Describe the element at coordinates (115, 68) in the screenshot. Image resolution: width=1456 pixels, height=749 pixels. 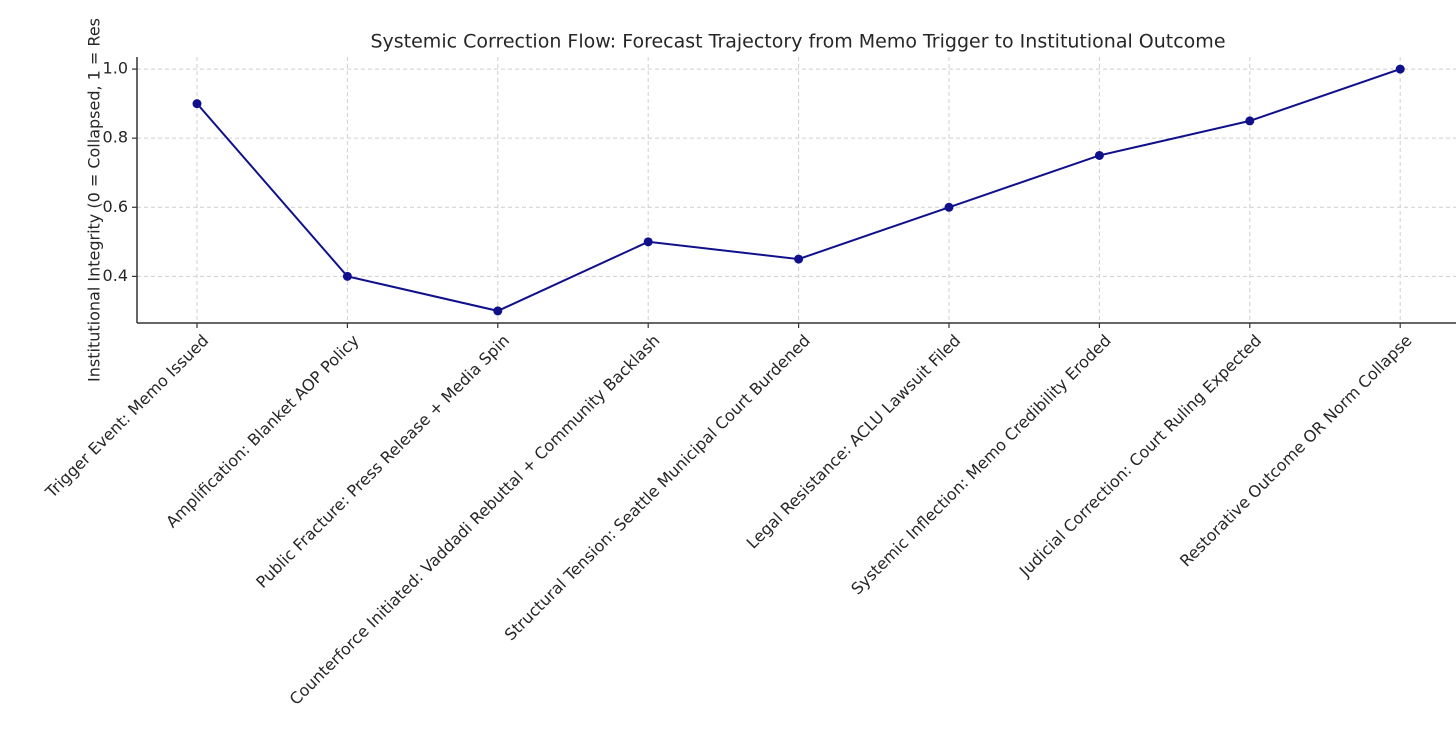
I see `y-tick-label: 1.0` at that location.